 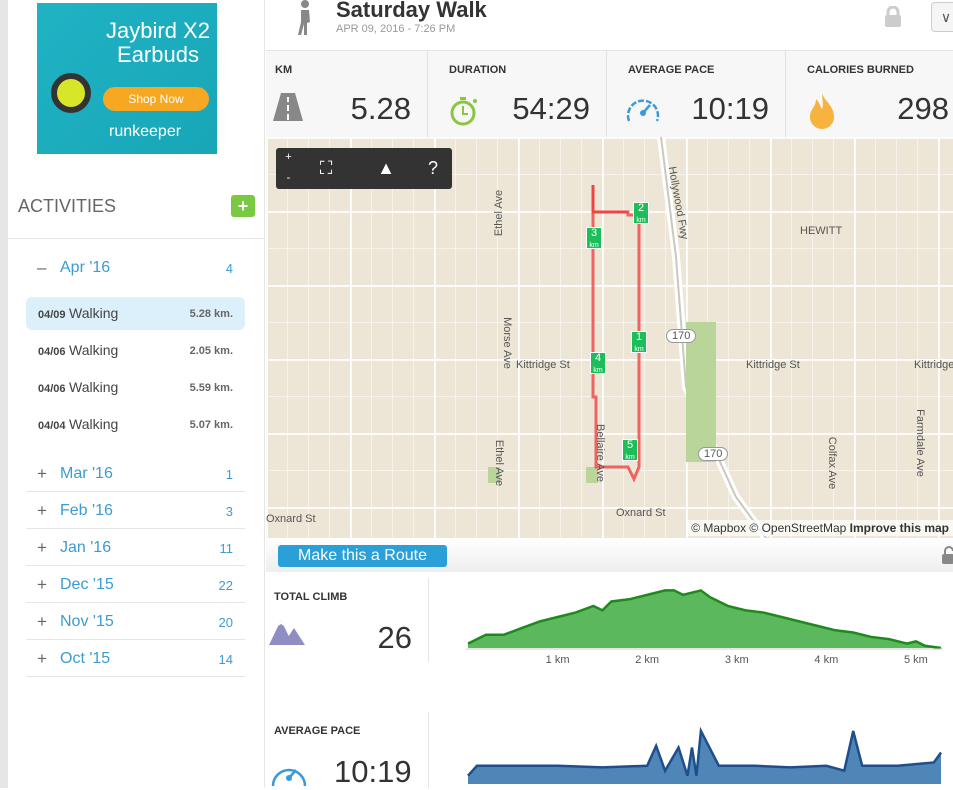 I want to click on activity-date: 04/09, so click(x=52, y=315).